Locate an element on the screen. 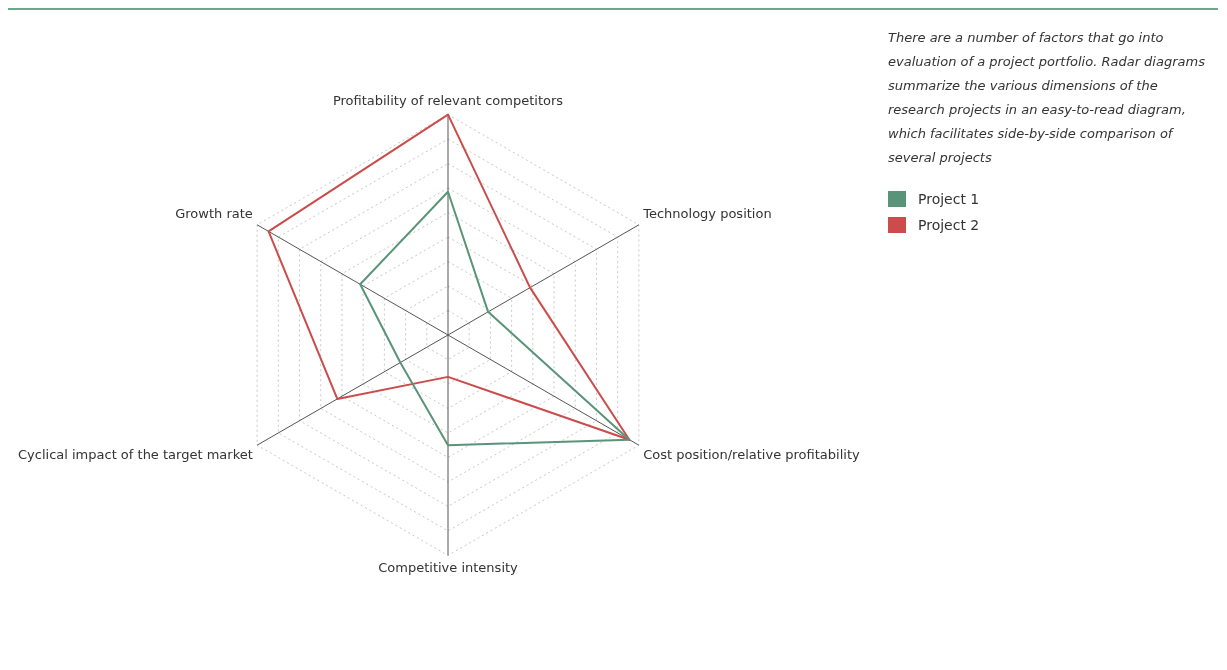 The width and height of the screenshot is (1227, 670). spoke-label: Profitability of relevant competitors is located at coordinates (448, 101).